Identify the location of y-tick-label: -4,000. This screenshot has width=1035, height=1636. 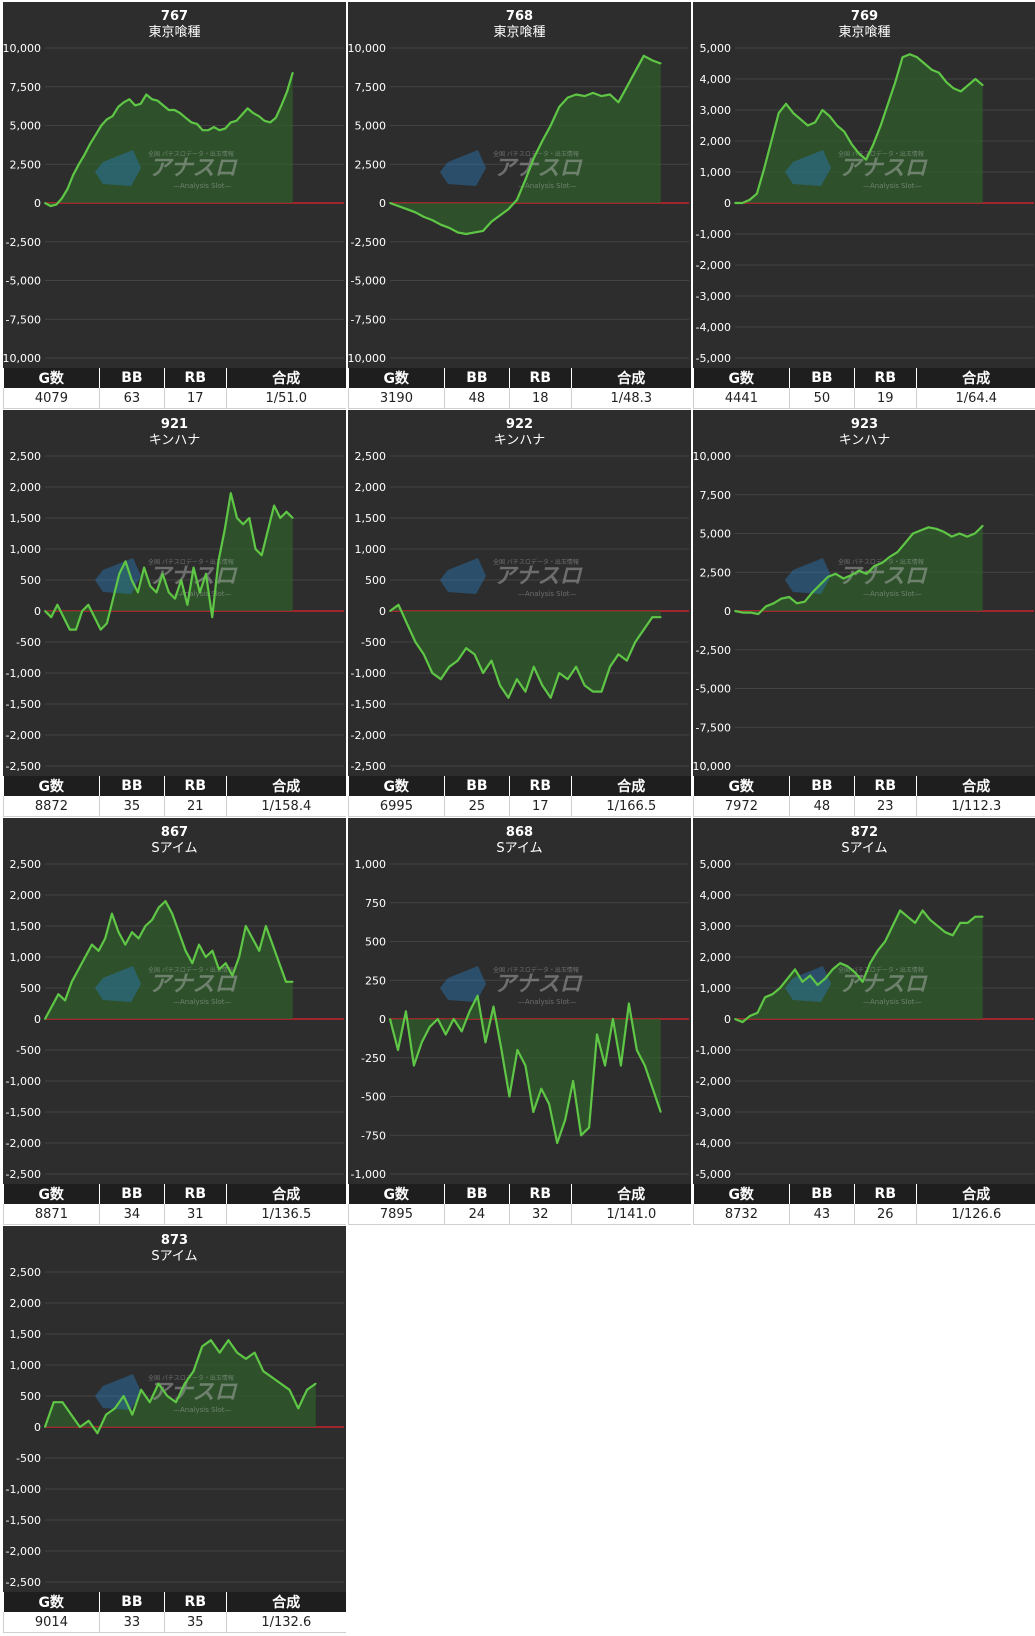
(713, 1143).